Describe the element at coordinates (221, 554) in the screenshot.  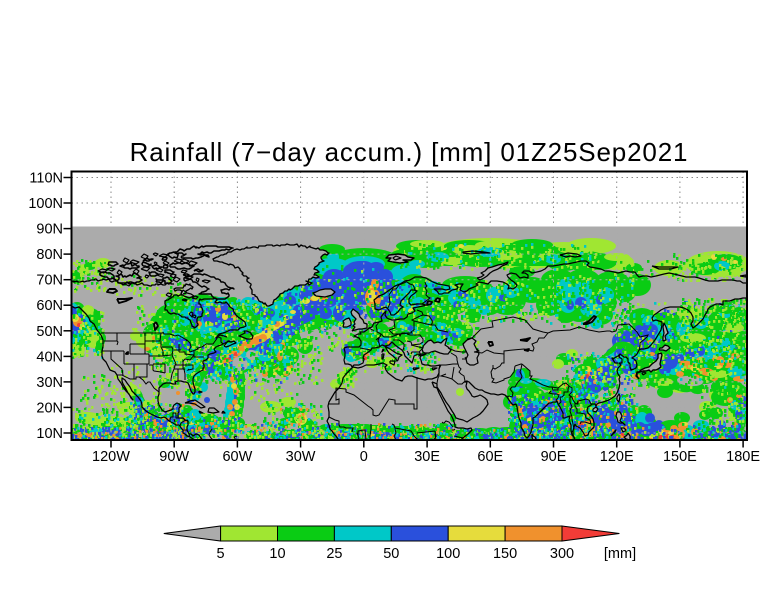
I see `svg-text: 5` at that location.